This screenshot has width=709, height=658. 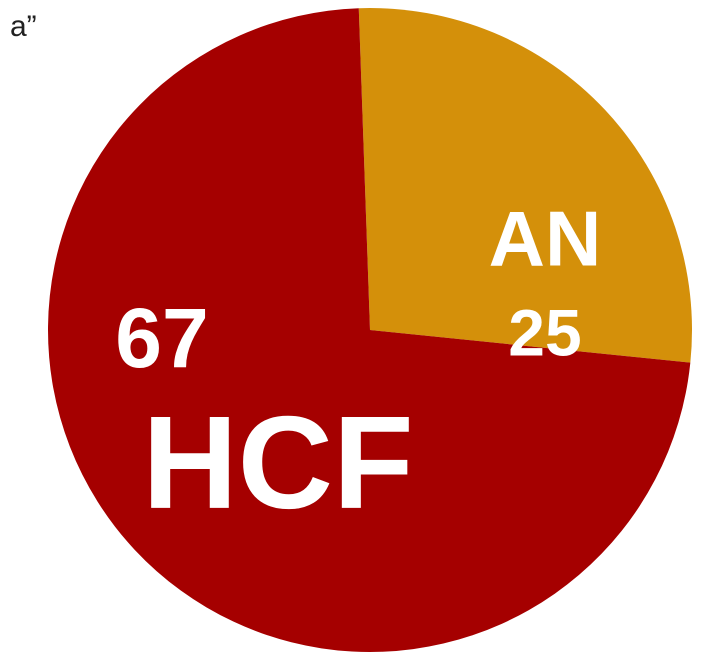 What do you see at coordinates (161, 338) in the screenshot?
I see `slice-value-label: 67` at bounding box center [161, 338].